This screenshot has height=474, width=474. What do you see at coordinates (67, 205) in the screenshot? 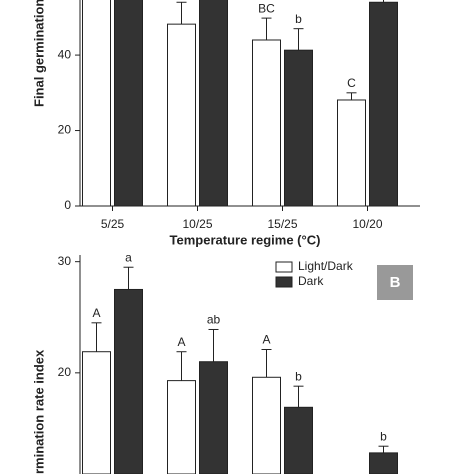
I see `y-tick-label: 0` at bounding box center [67, 205].